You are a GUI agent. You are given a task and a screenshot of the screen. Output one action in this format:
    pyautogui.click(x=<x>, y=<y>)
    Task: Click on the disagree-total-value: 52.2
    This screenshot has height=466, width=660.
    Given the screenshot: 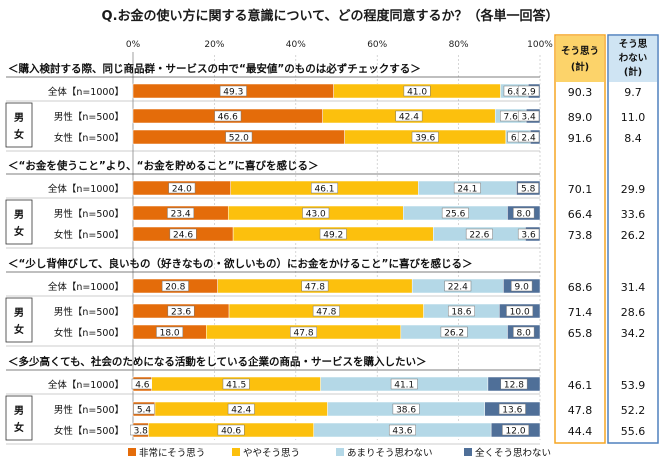 What is the action you would take?
    pyautogui.click(x=633, y=410)
    